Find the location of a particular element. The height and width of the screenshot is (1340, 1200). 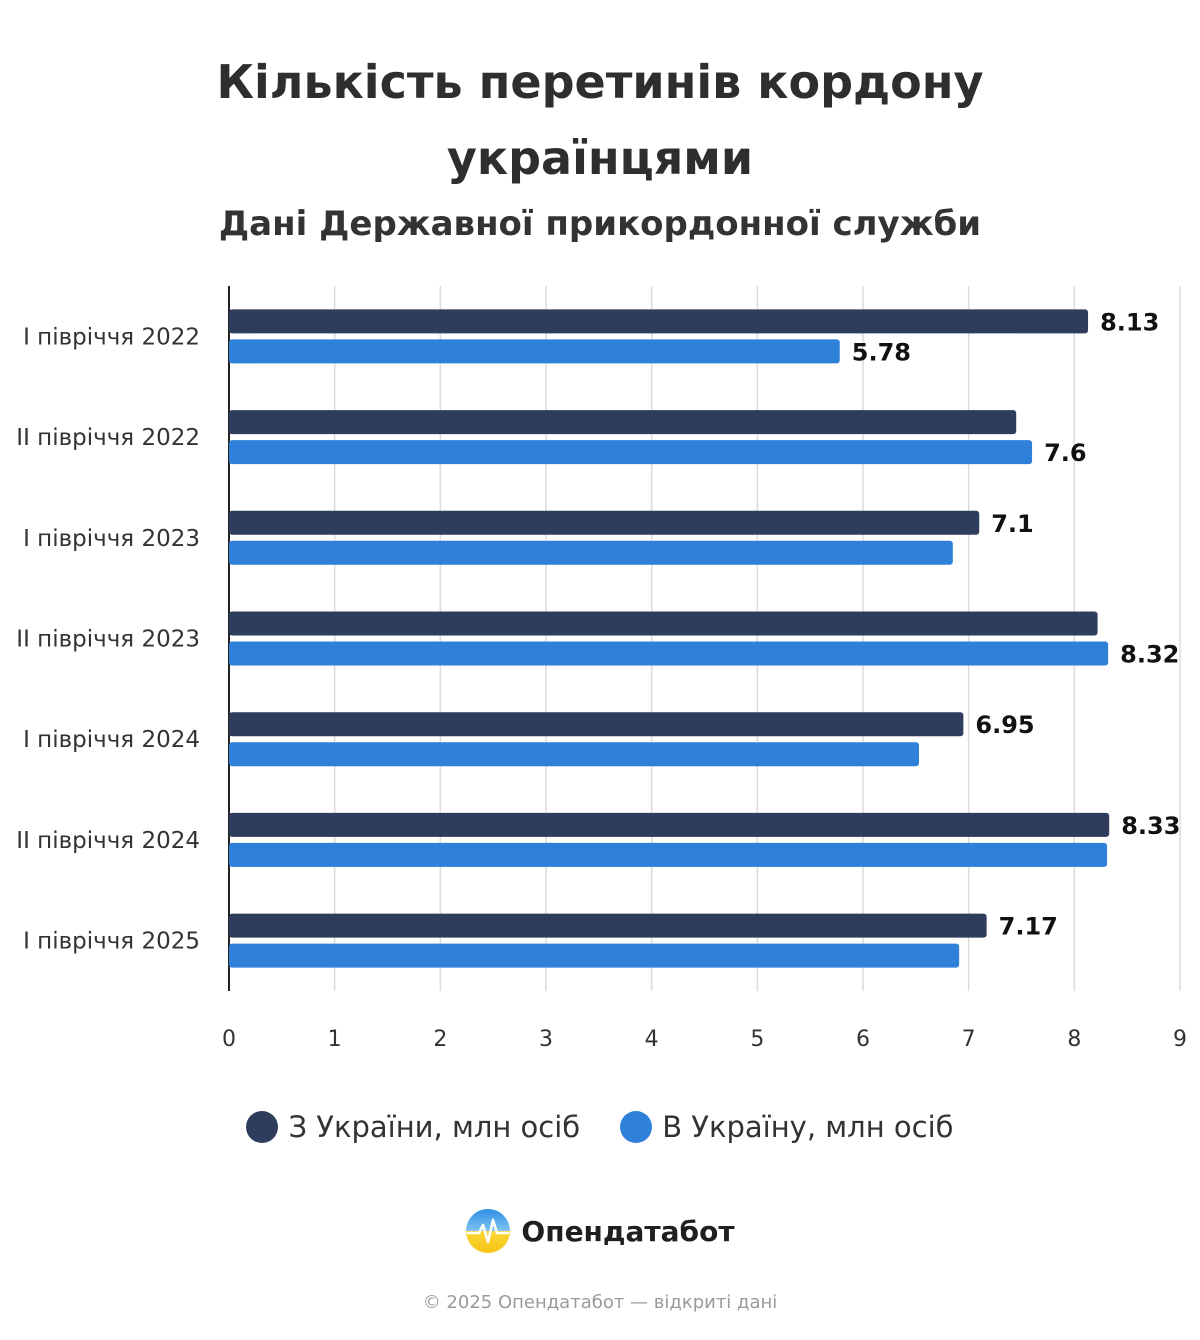

brand-logo: Опендатабот is located at coordinates (600, 1231).